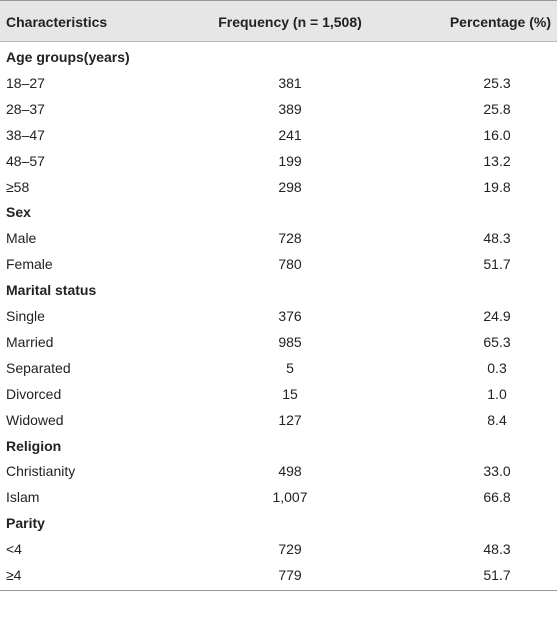 This screenshot has width=557, height=619. What do you see at coordinates (18, 212) in the screenshot?
I see `section-title: Sex` at bounding box center [18, 212].